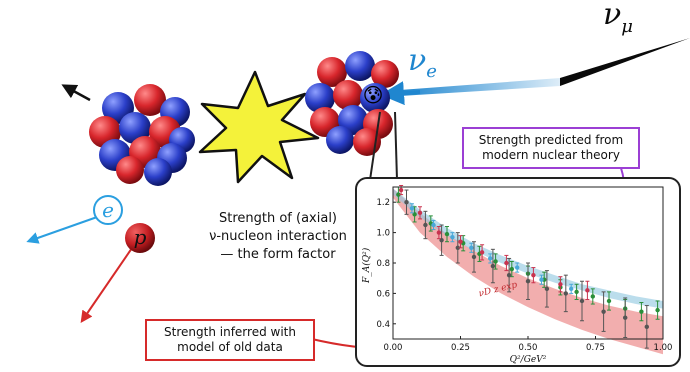  Describe the element at coordinates (76, 93) in the screenshot. I see `recoil-arrow` at that location.